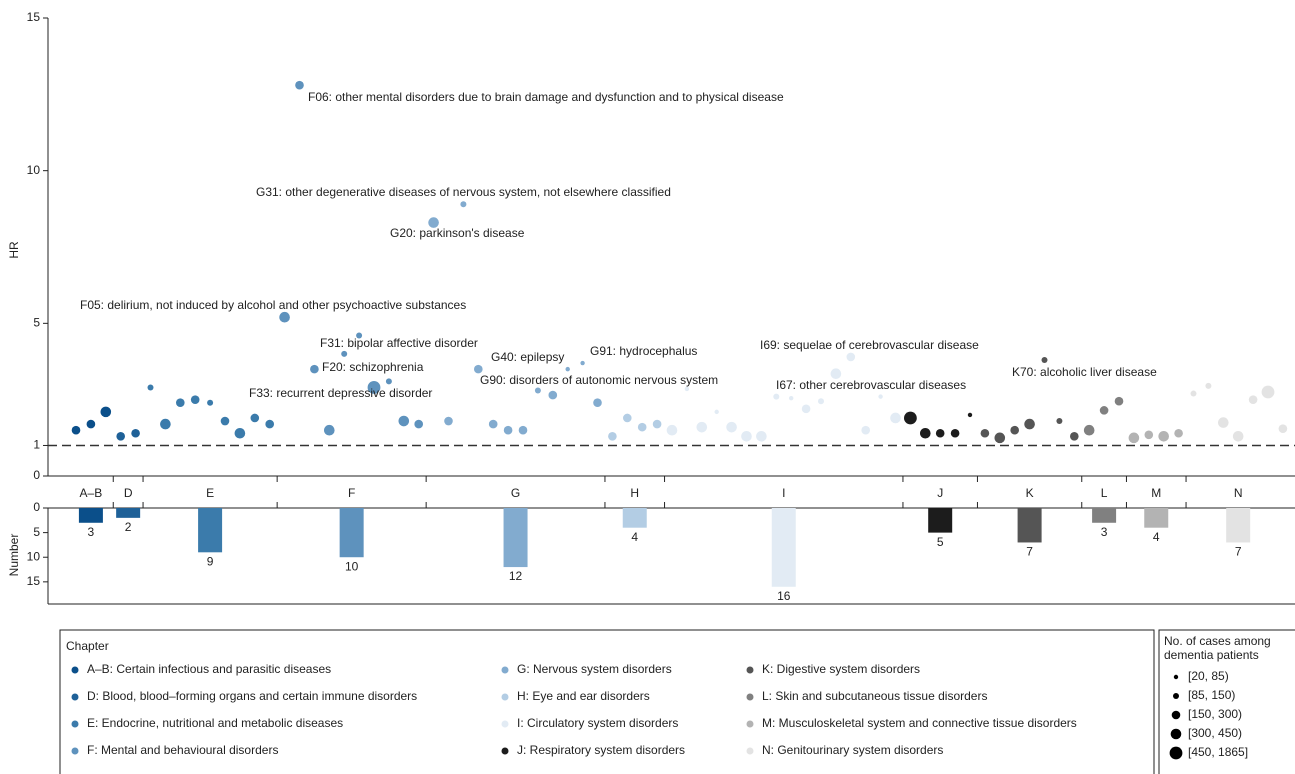  I want to click on chapter-label: L, so click(1104, 493).